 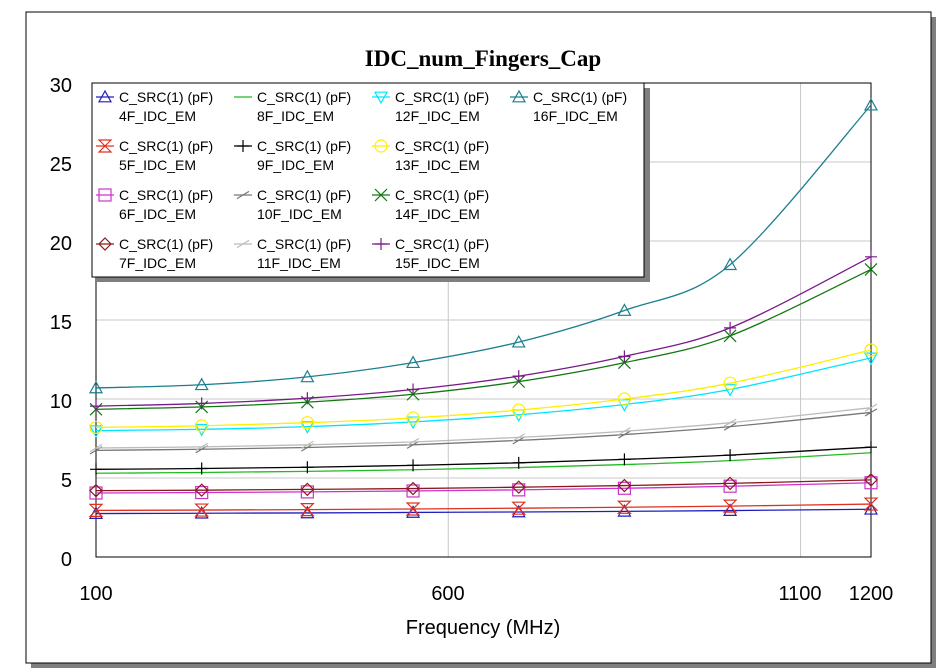 I want to click on y-tick-label: 15, so click(x=61, y=323).